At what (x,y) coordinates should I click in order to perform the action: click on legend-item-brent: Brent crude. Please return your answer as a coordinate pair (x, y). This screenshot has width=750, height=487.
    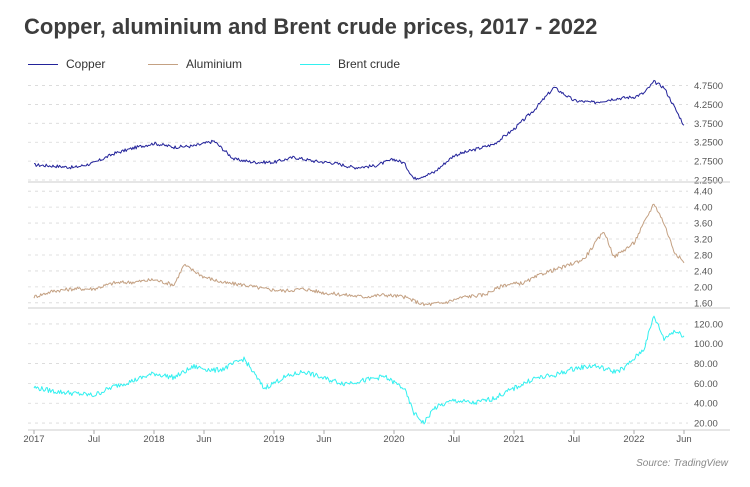
    Looking at the image, I should click on (350, 64).